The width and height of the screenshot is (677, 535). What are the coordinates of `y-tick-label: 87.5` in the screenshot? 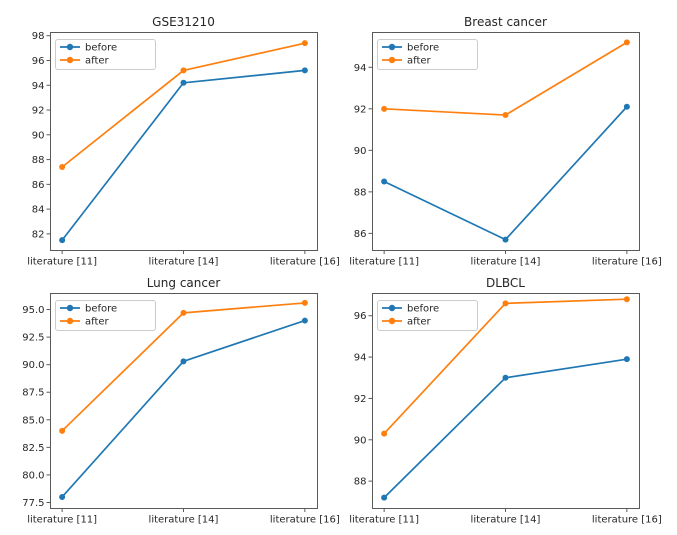 It's located at (33, 393).